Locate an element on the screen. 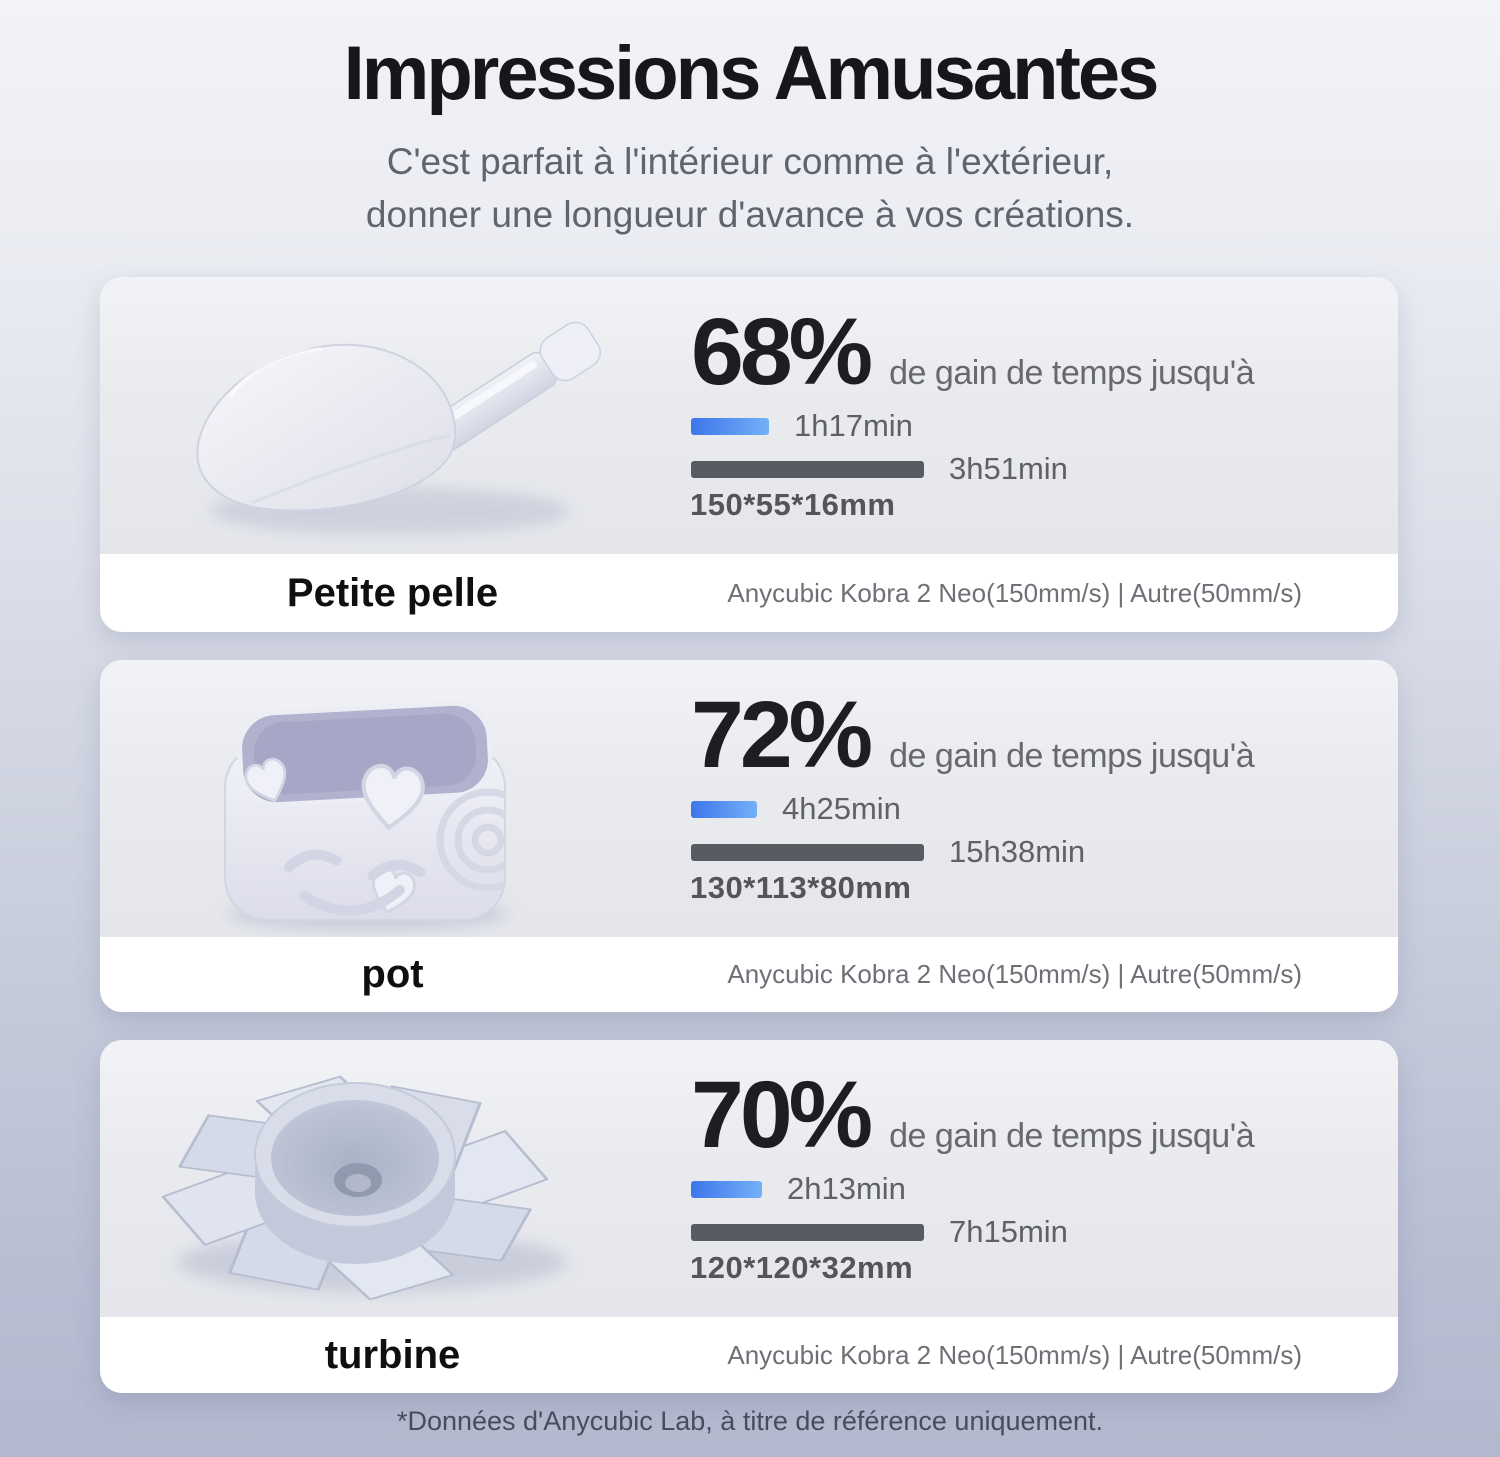  shovel-illustration is located at coordinates (398, 428).